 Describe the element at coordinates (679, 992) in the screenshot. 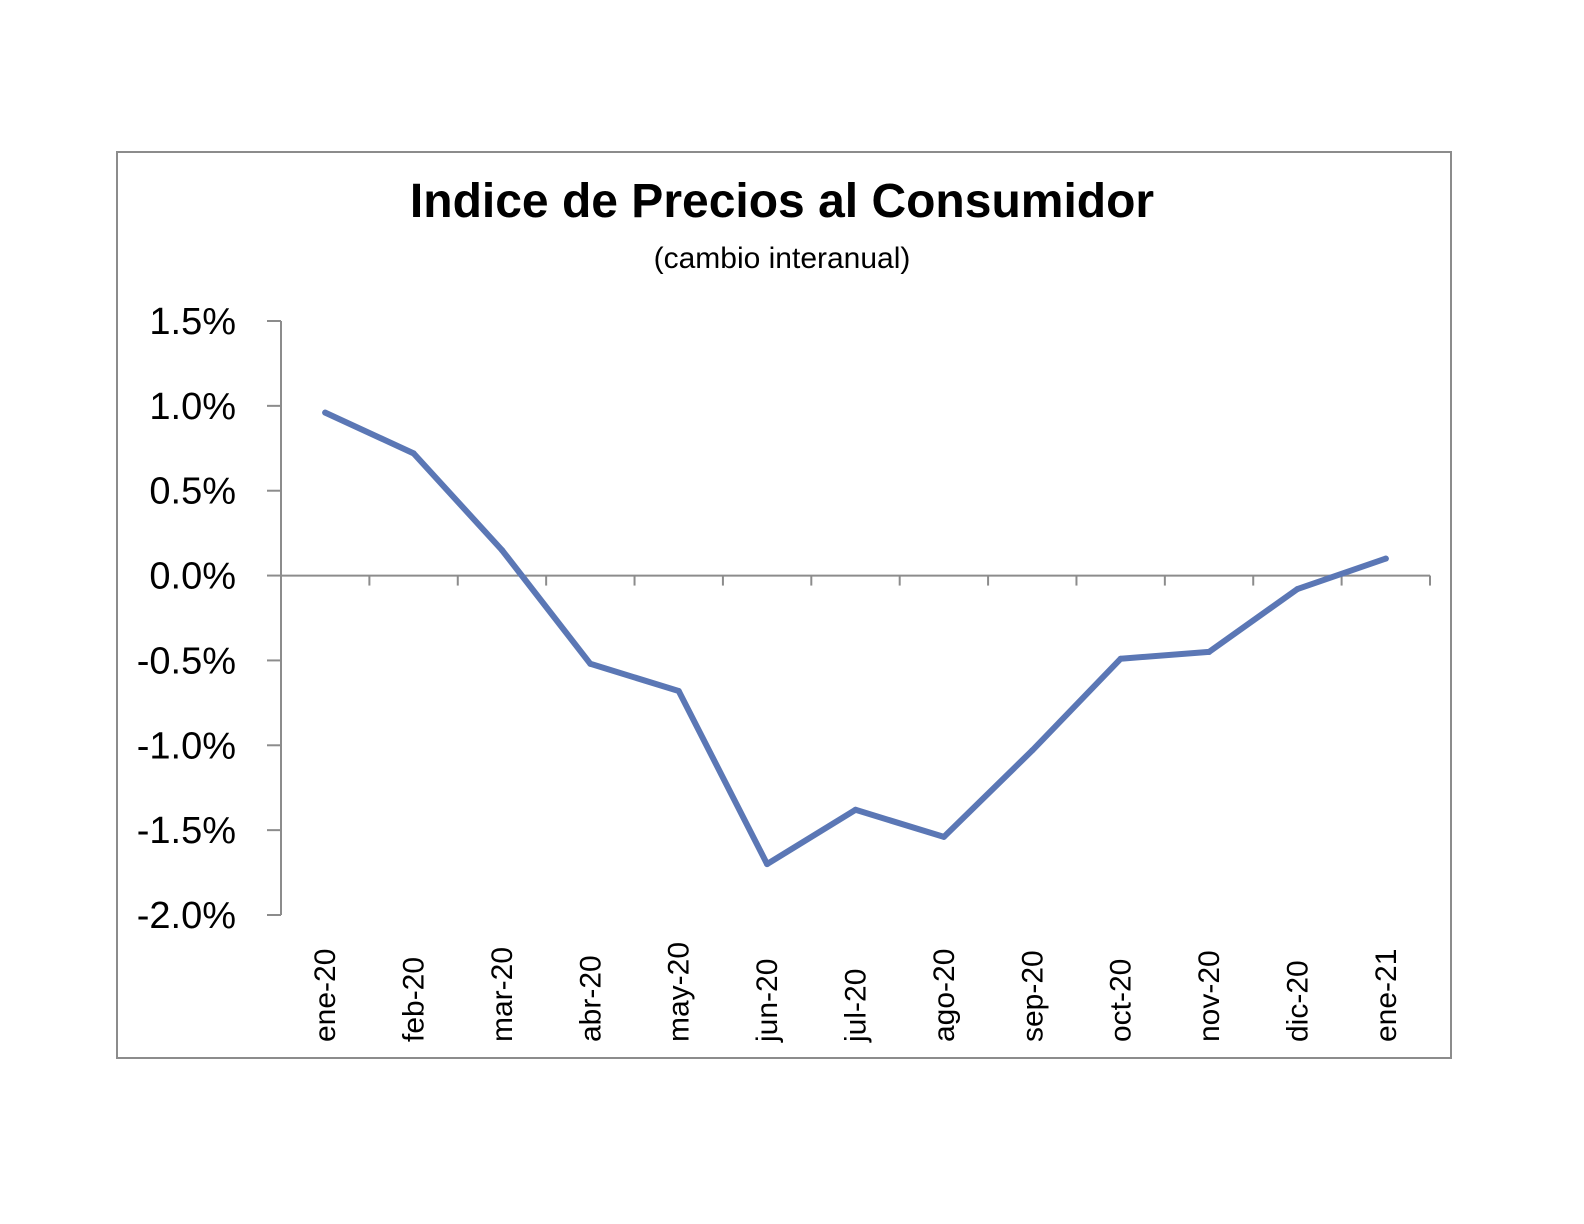

I see `x-tick-label: may-20` at that location.